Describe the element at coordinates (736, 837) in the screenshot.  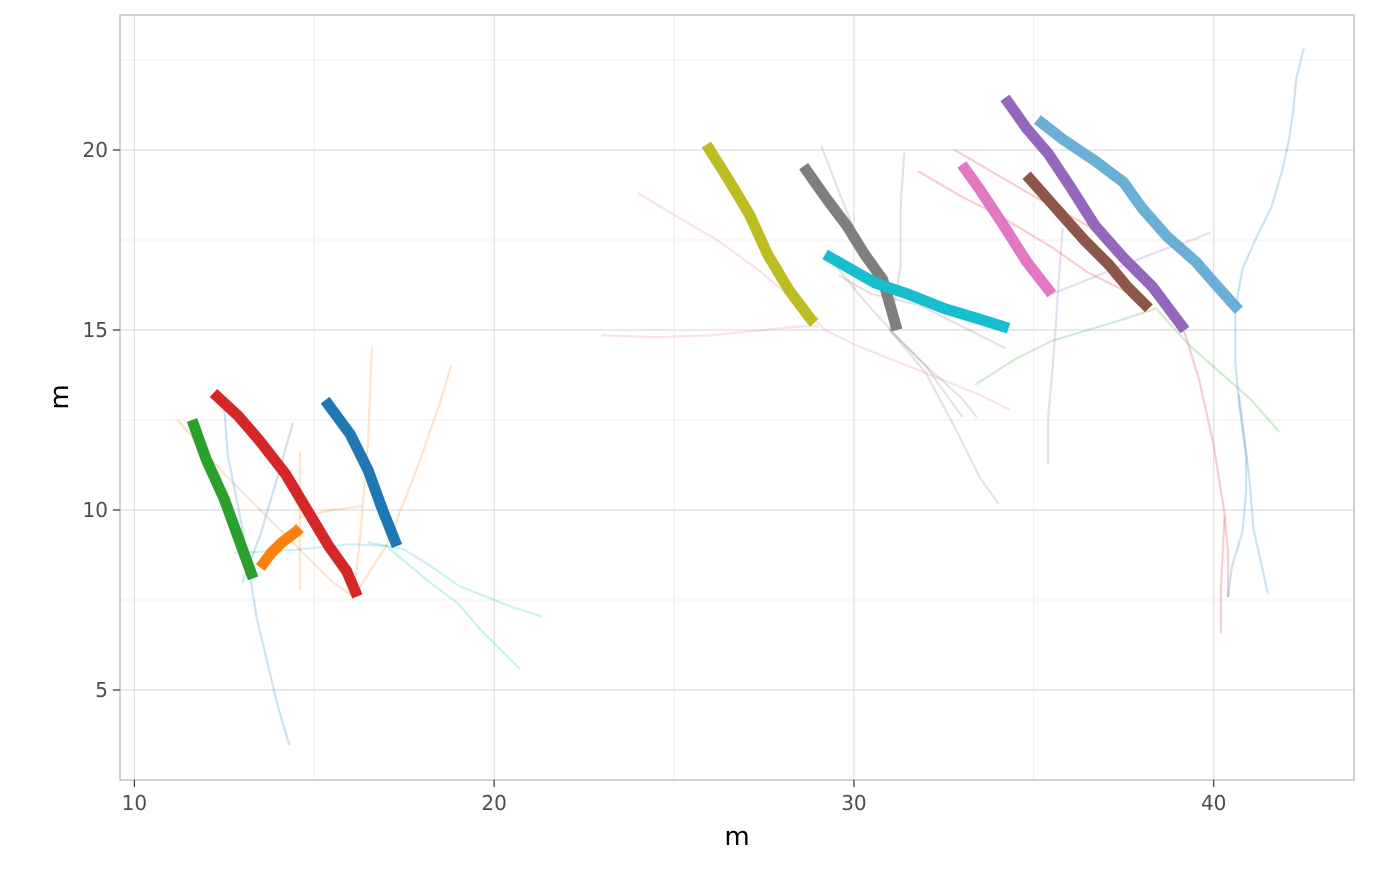
I see `x-axis-title: m` at that location.